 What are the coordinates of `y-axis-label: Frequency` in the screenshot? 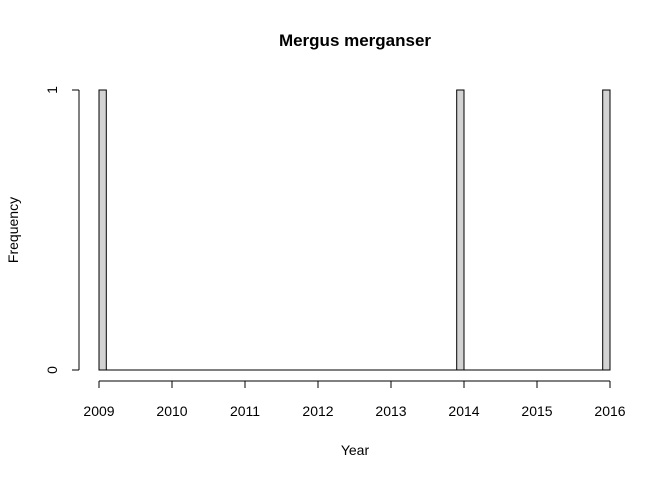 It's located at (13, 230).